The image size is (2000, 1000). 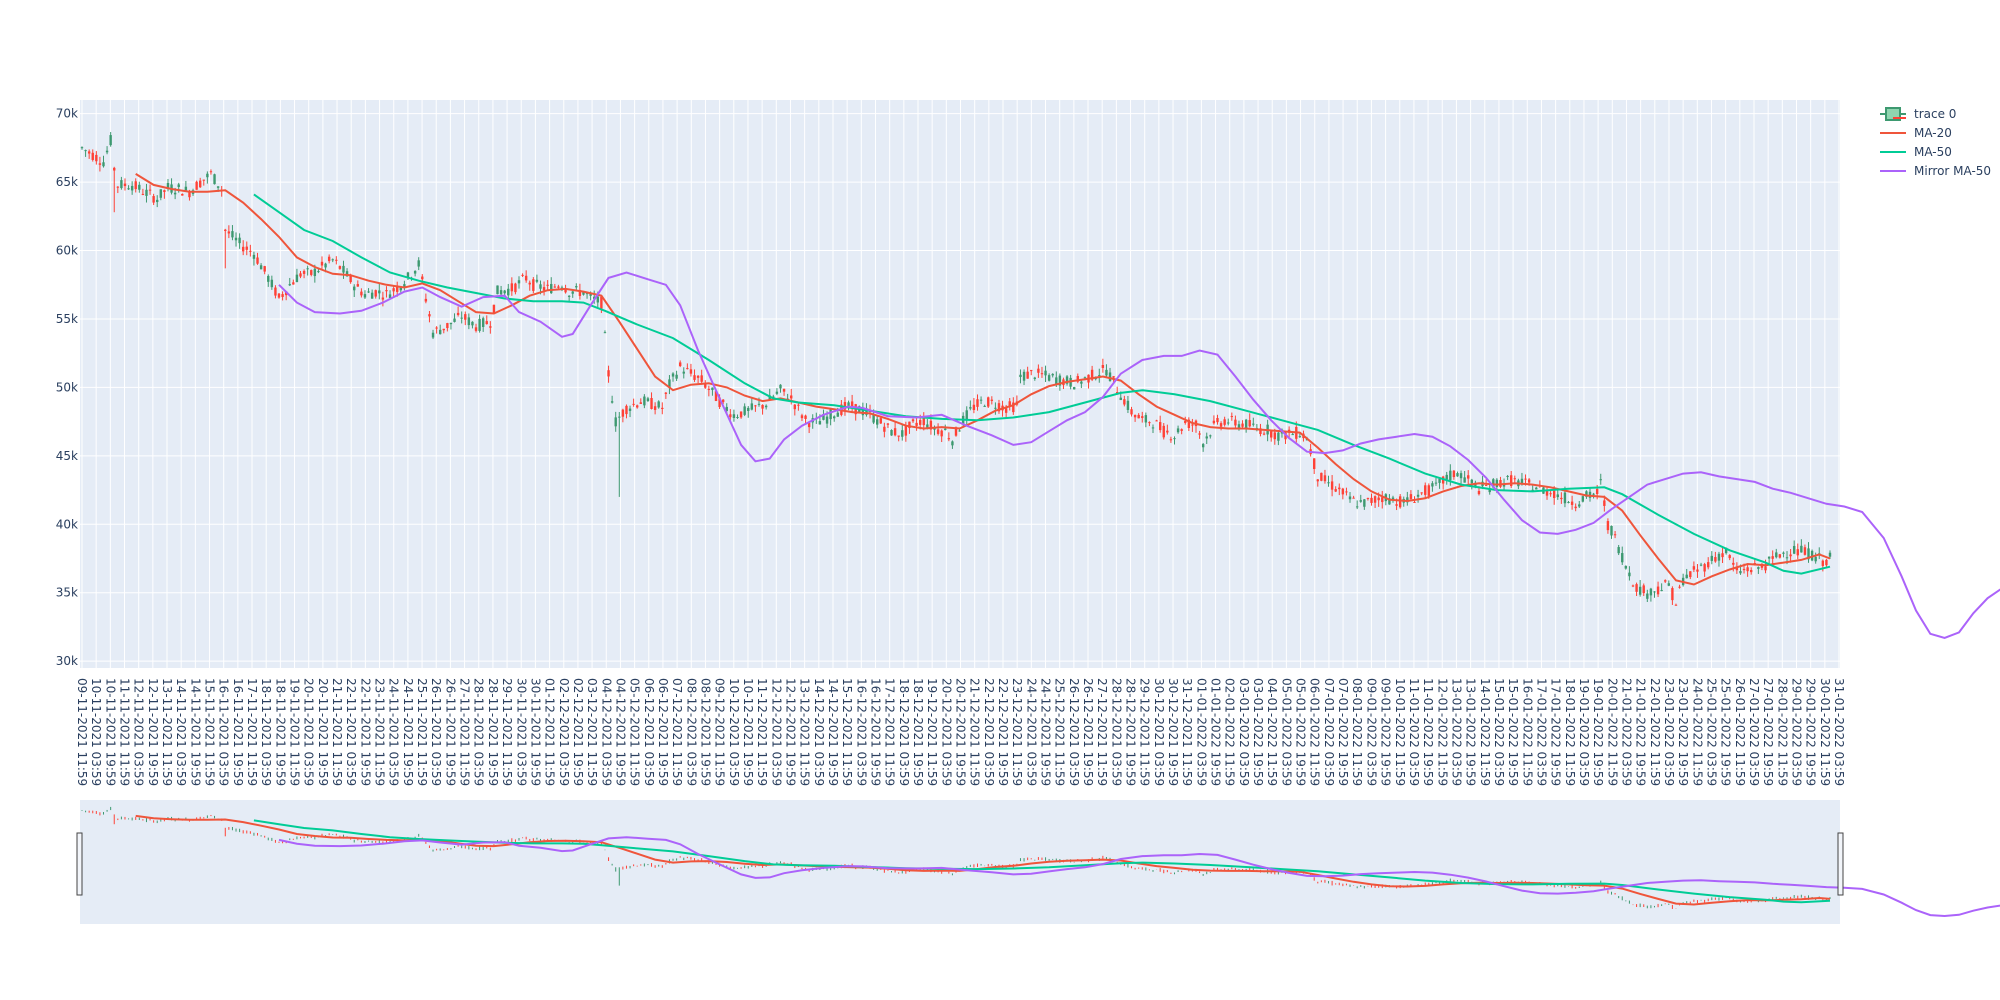 What do you see at coordinates (918, 732) in the screenshot?
I see `x-tick-label: 18-12-2021 19:59` at bounding box center [918, 732].